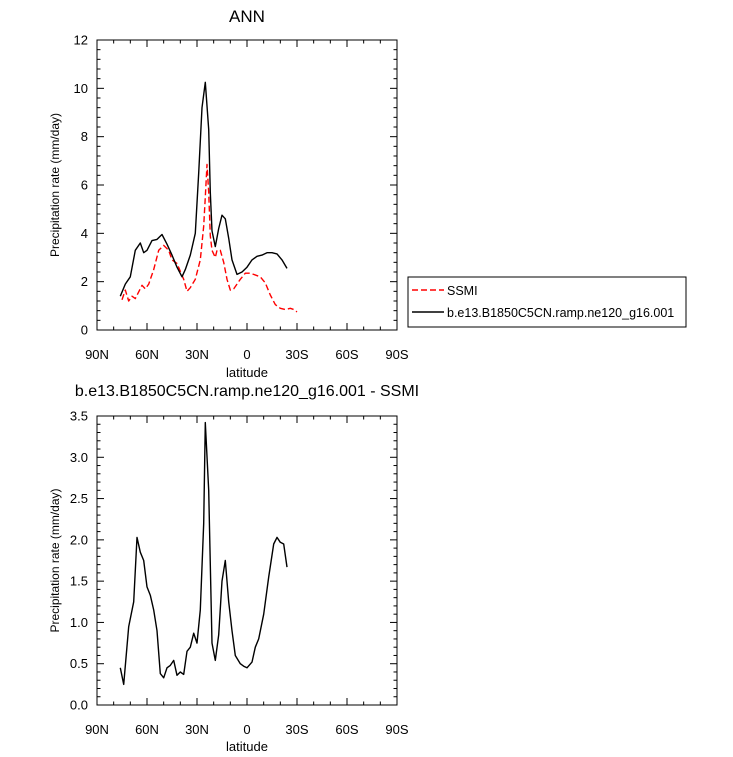 The image size is (733, 757). Describe the element at coordinates (79, 622) in the screenshot. I see `y-tick-label: 1.0` at that location.